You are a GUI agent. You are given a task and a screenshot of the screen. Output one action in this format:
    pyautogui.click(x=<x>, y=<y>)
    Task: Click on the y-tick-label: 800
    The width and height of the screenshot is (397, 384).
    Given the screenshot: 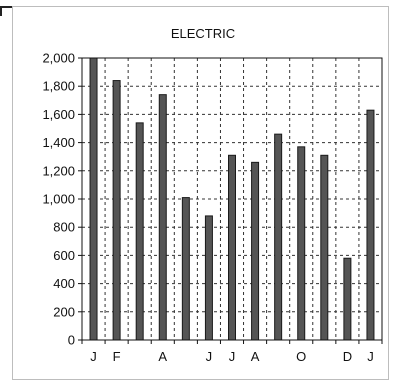 What is the action you would take?
    pyautogui.click(x=64, y=227)
    